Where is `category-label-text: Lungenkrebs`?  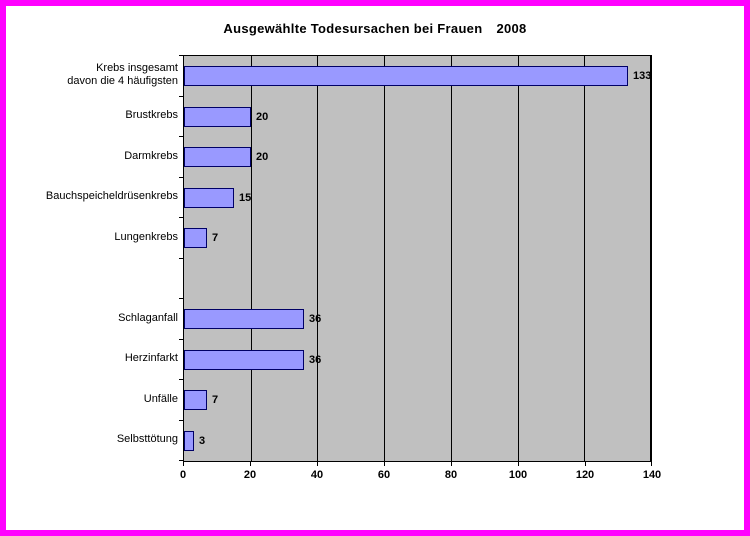
category-label-text: Lungenkrebs is located at coordinates (146, 236).